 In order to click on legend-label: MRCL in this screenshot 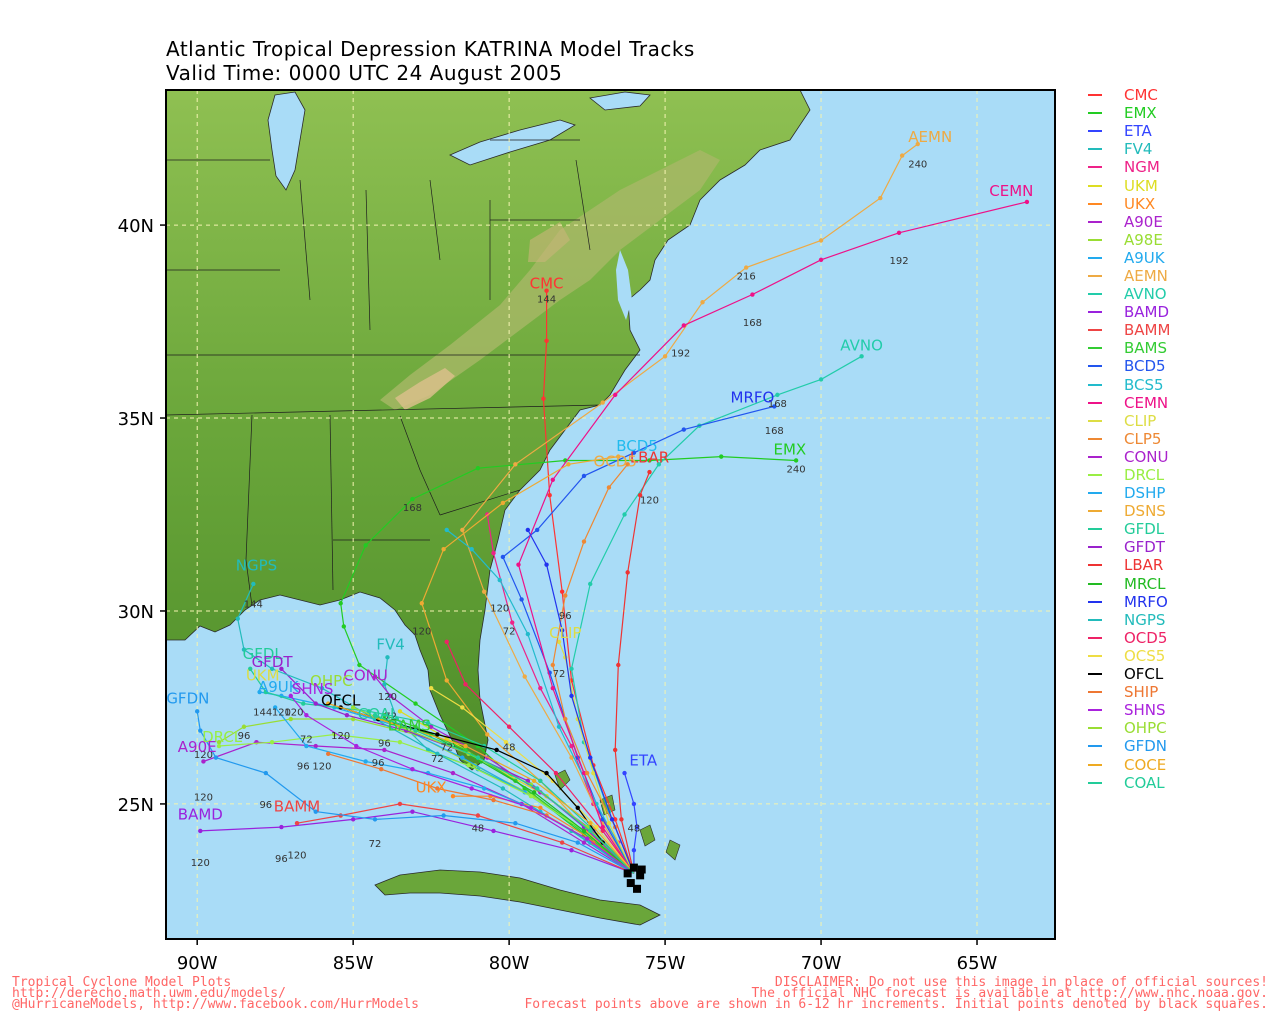, I will do `click(1145, 583)`.